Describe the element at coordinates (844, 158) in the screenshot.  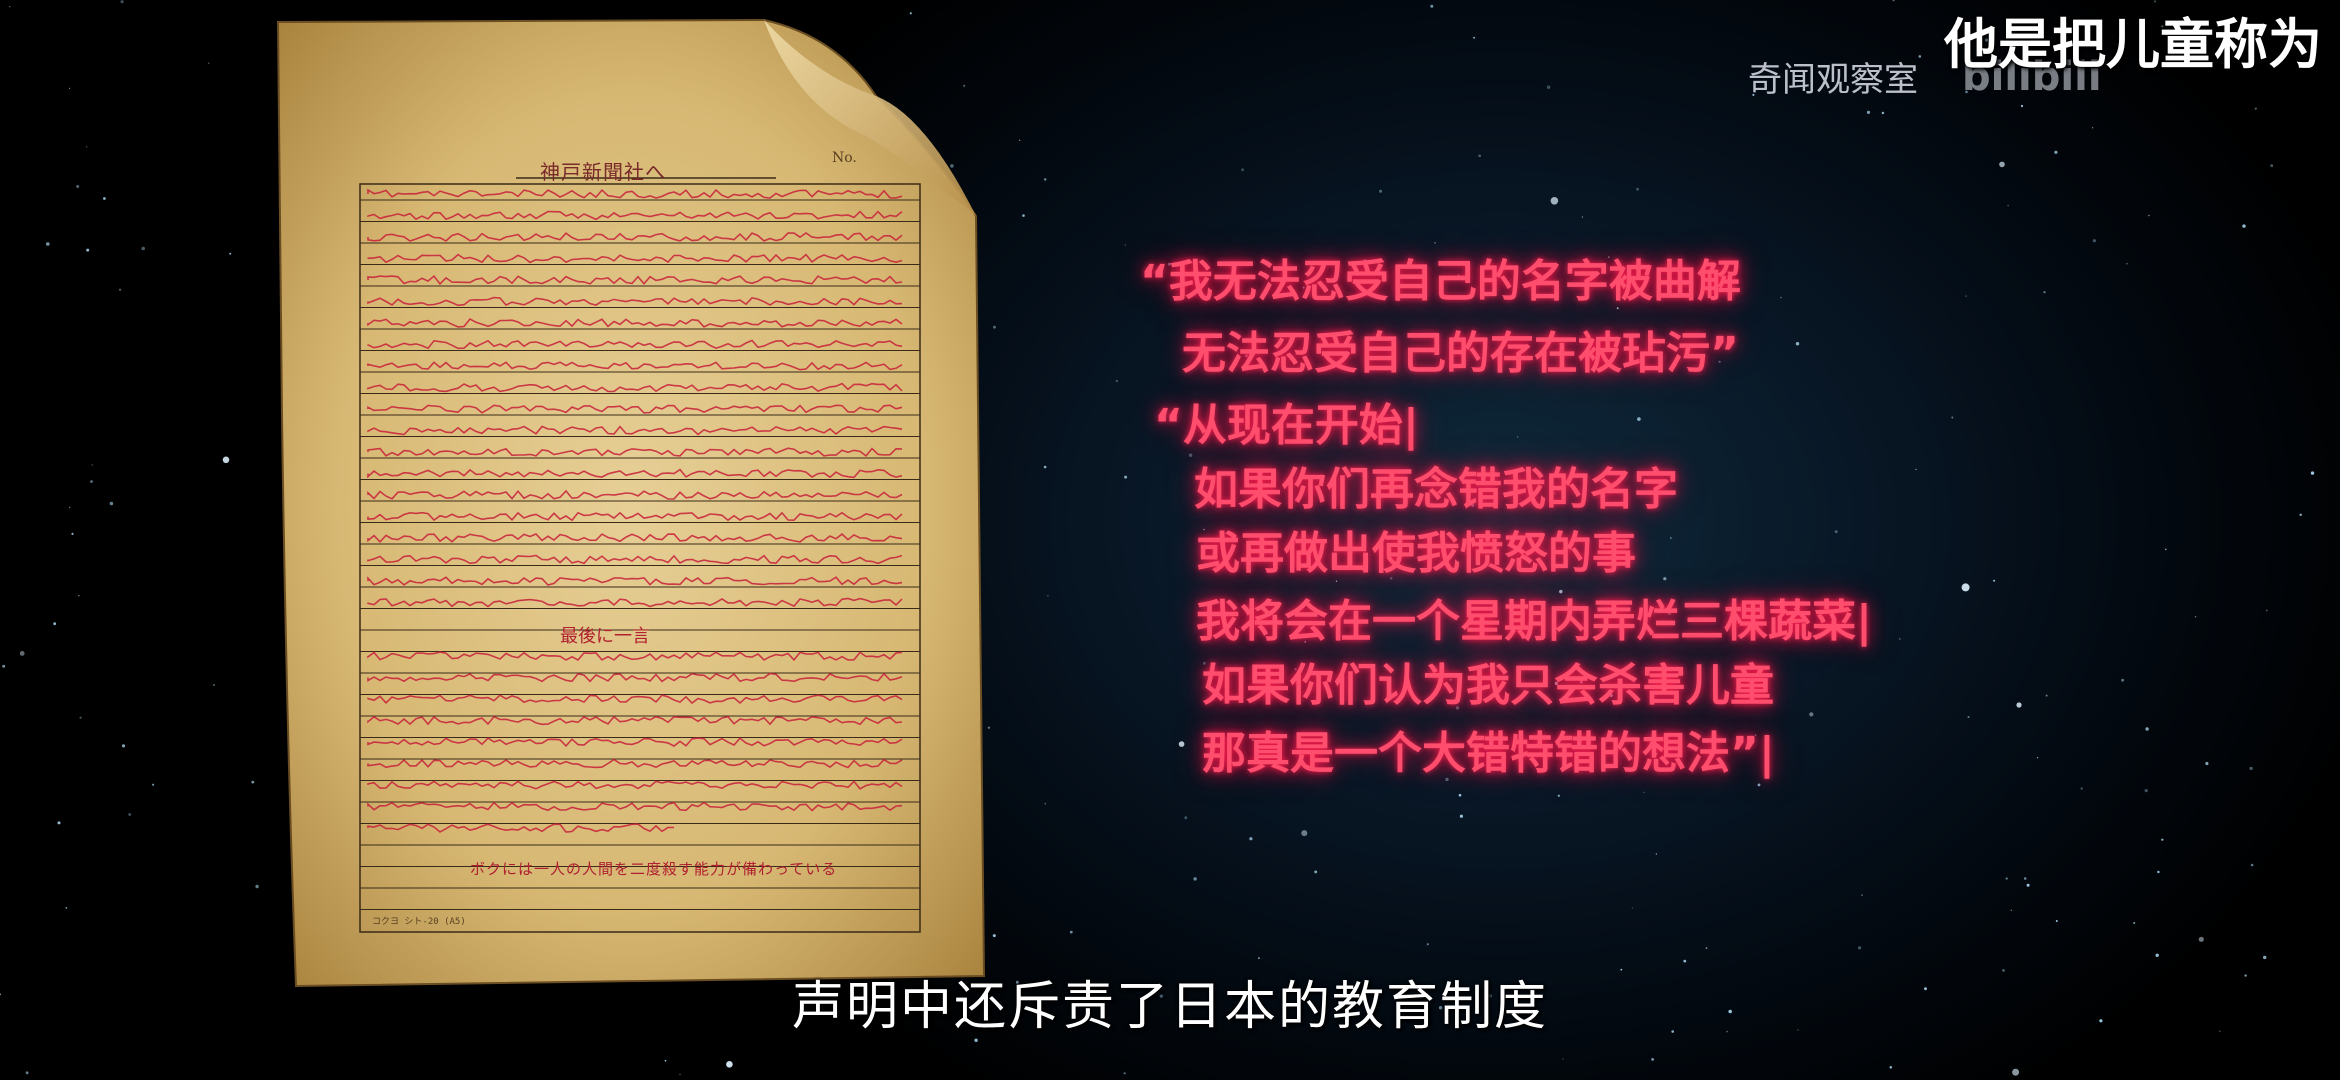
I see `letter-number-label: No.` at that location.